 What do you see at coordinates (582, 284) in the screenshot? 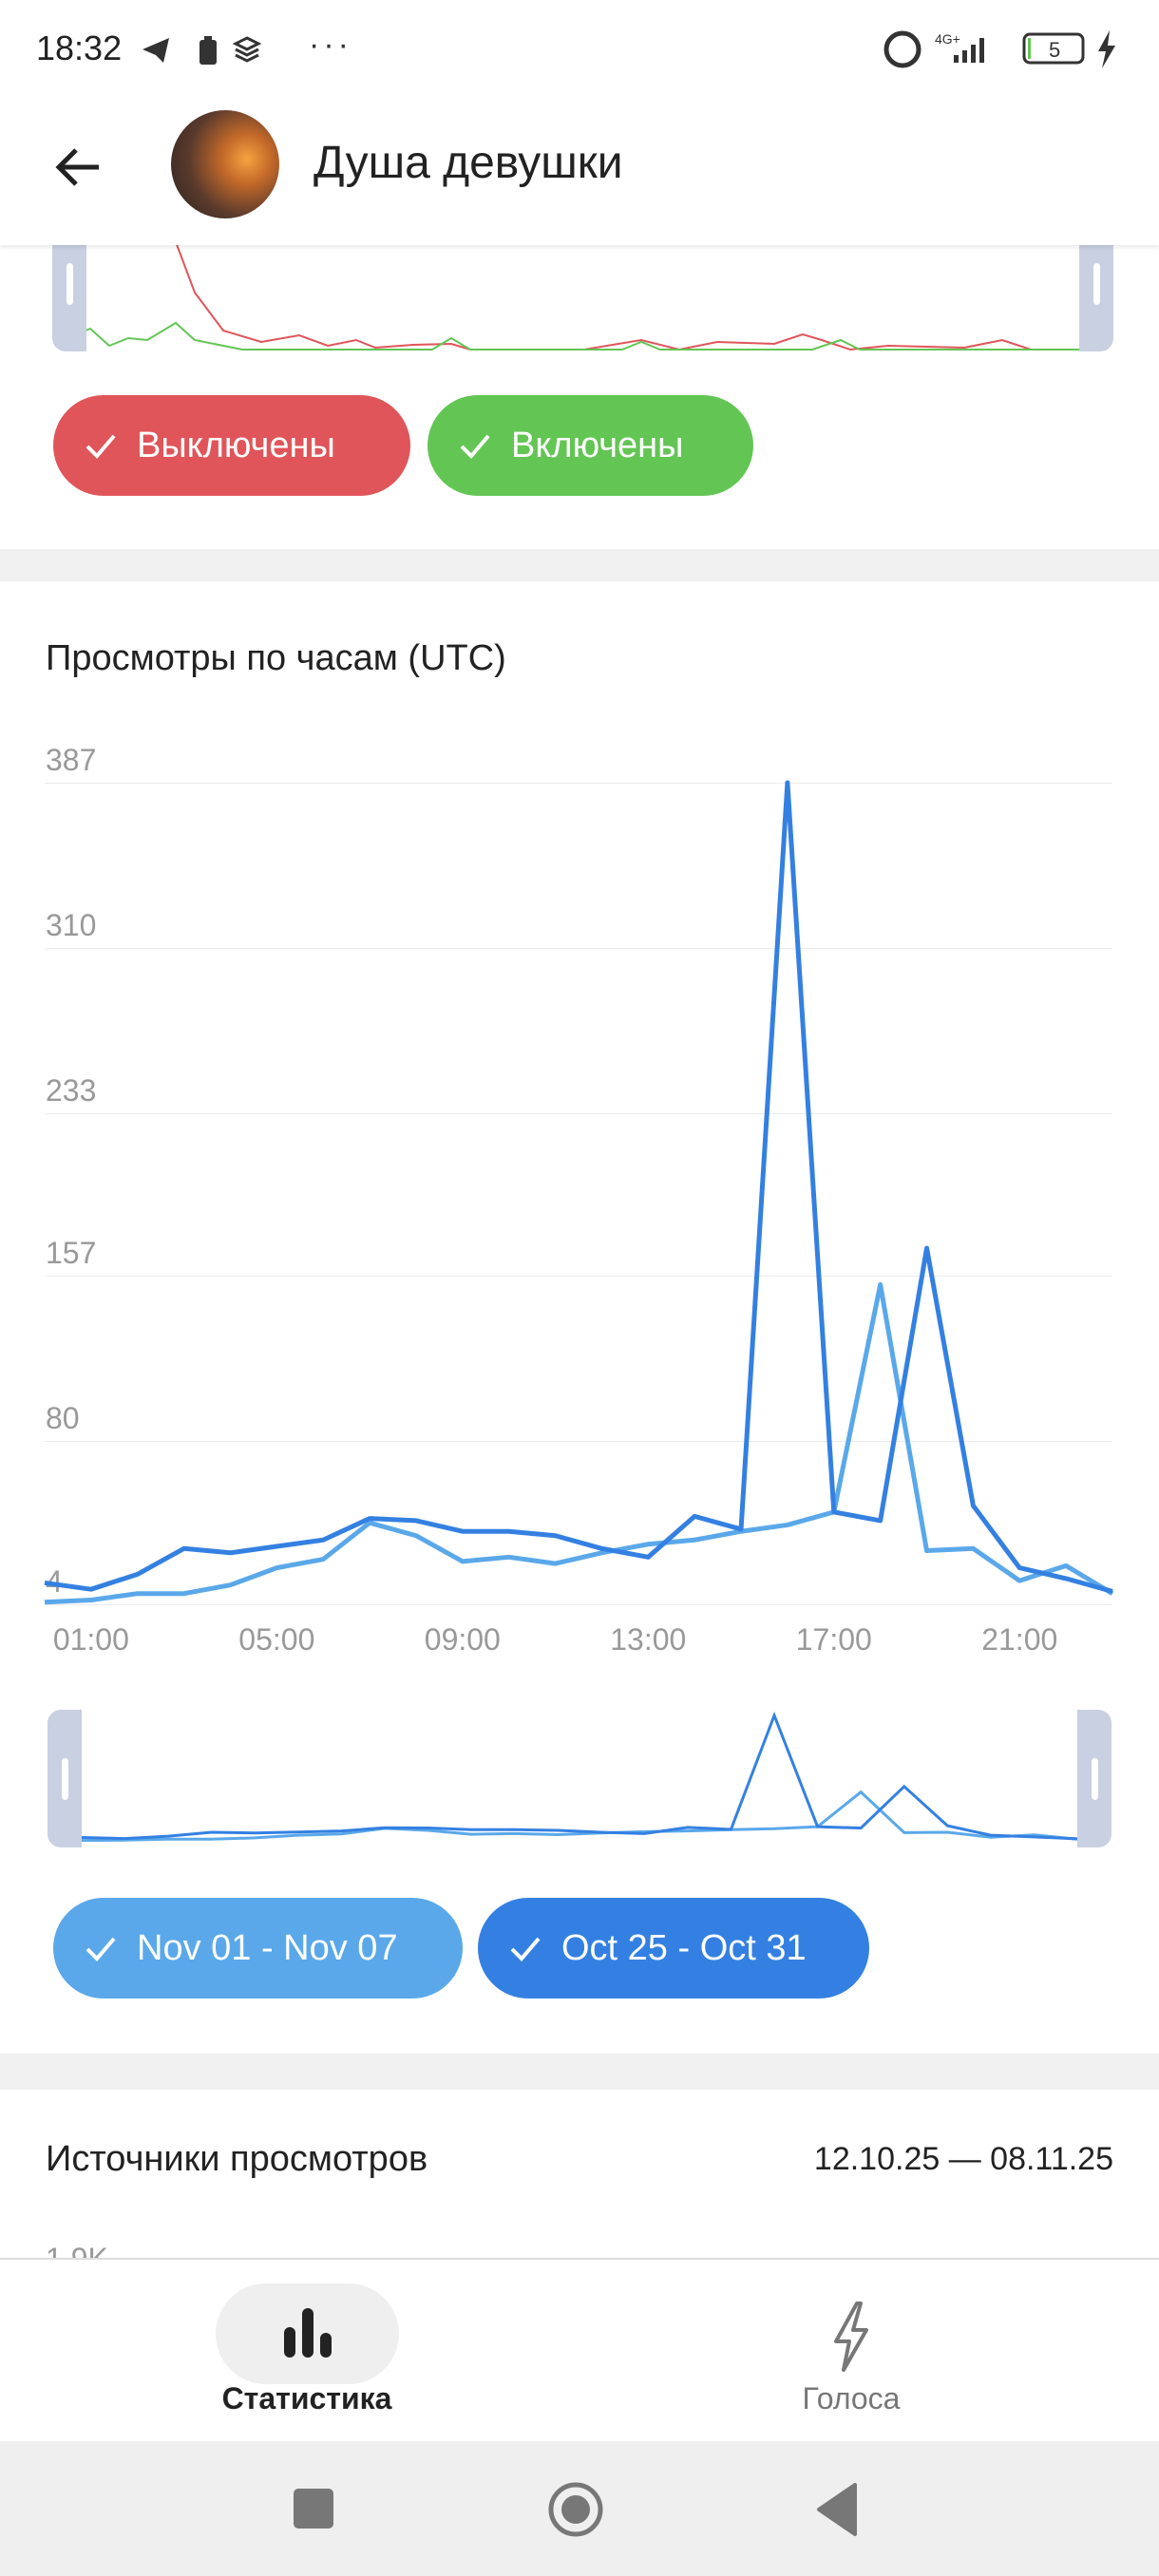
I see `previous-chart-preview` at bounding box center [582, 284].